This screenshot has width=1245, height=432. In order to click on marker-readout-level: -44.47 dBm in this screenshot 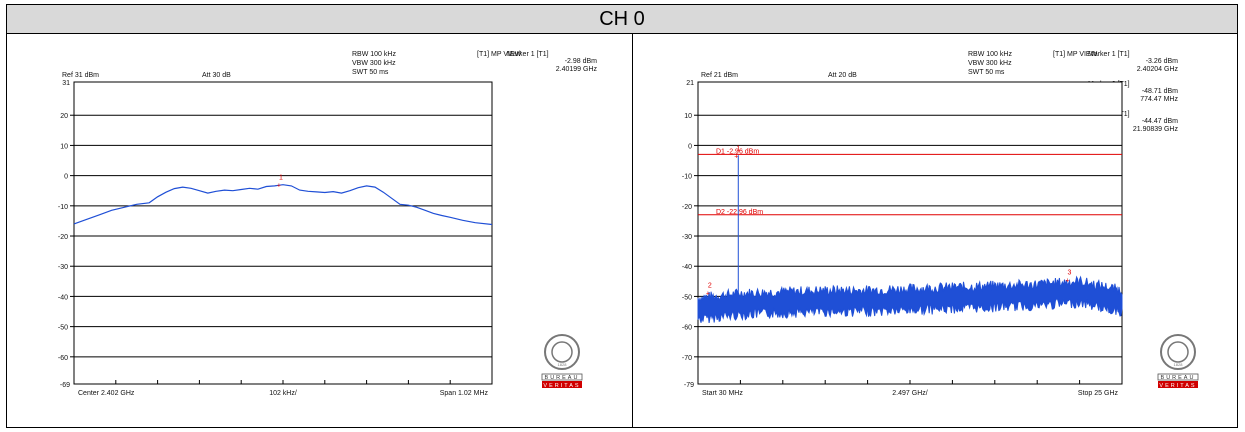, I will do `click(1160, 121)`.